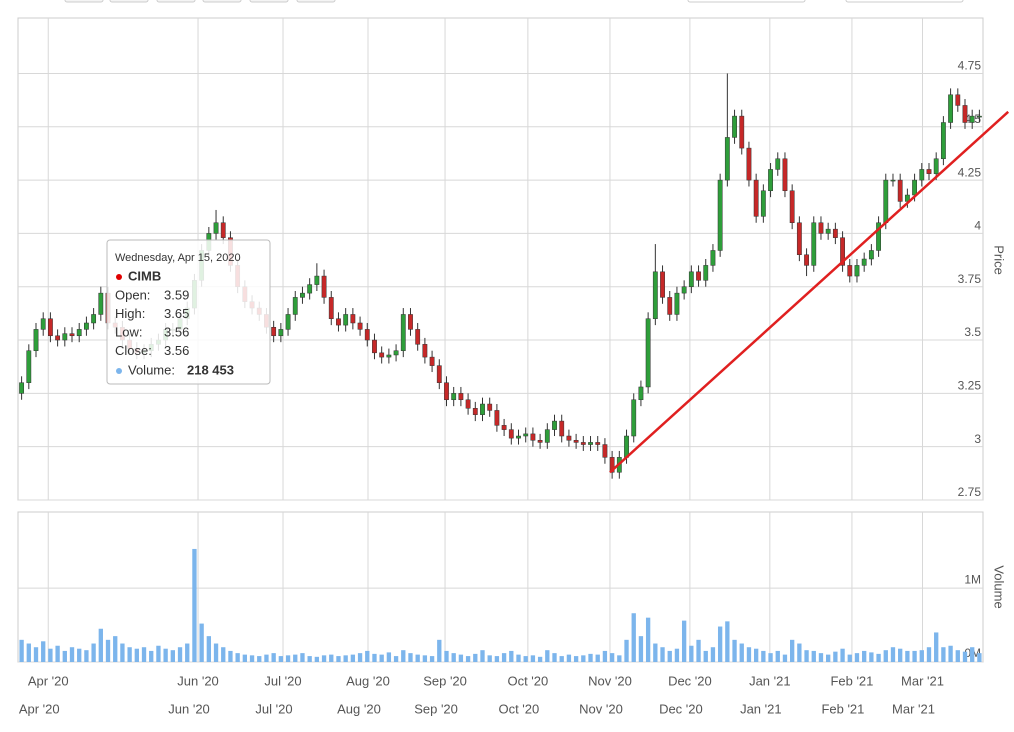 Image resolution: width=1014 pixels, height=732 pixels. What do you see at coordinates (189, 708) in the screenshot?
I see `navigator-label: Jun '20` at bounding box center [189, 708].